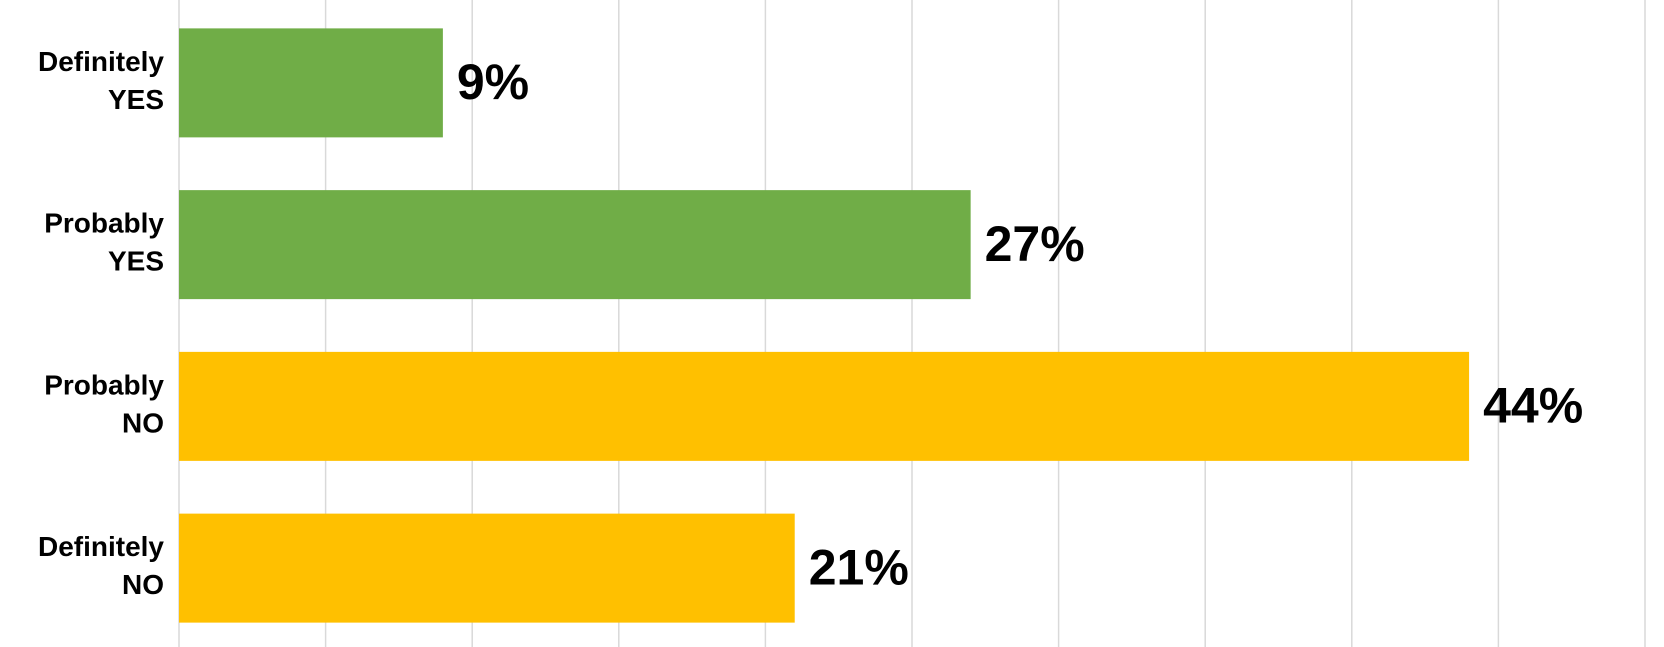 Image resolution: width=1664 pixels, height=647 pixels. I want to click on y-tick-label: Definitely YES, so click(101, 80).